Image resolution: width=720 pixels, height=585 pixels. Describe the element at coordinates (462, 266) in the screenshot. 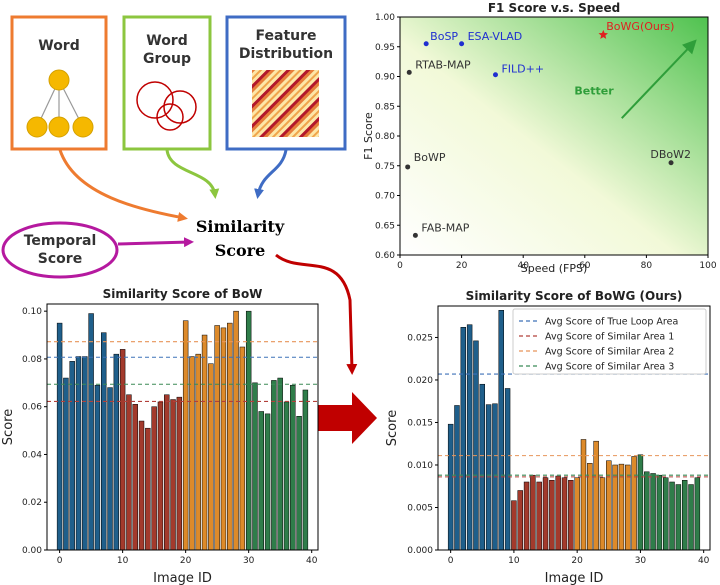

I see `scatter-x-tick-label: 20` at that location.